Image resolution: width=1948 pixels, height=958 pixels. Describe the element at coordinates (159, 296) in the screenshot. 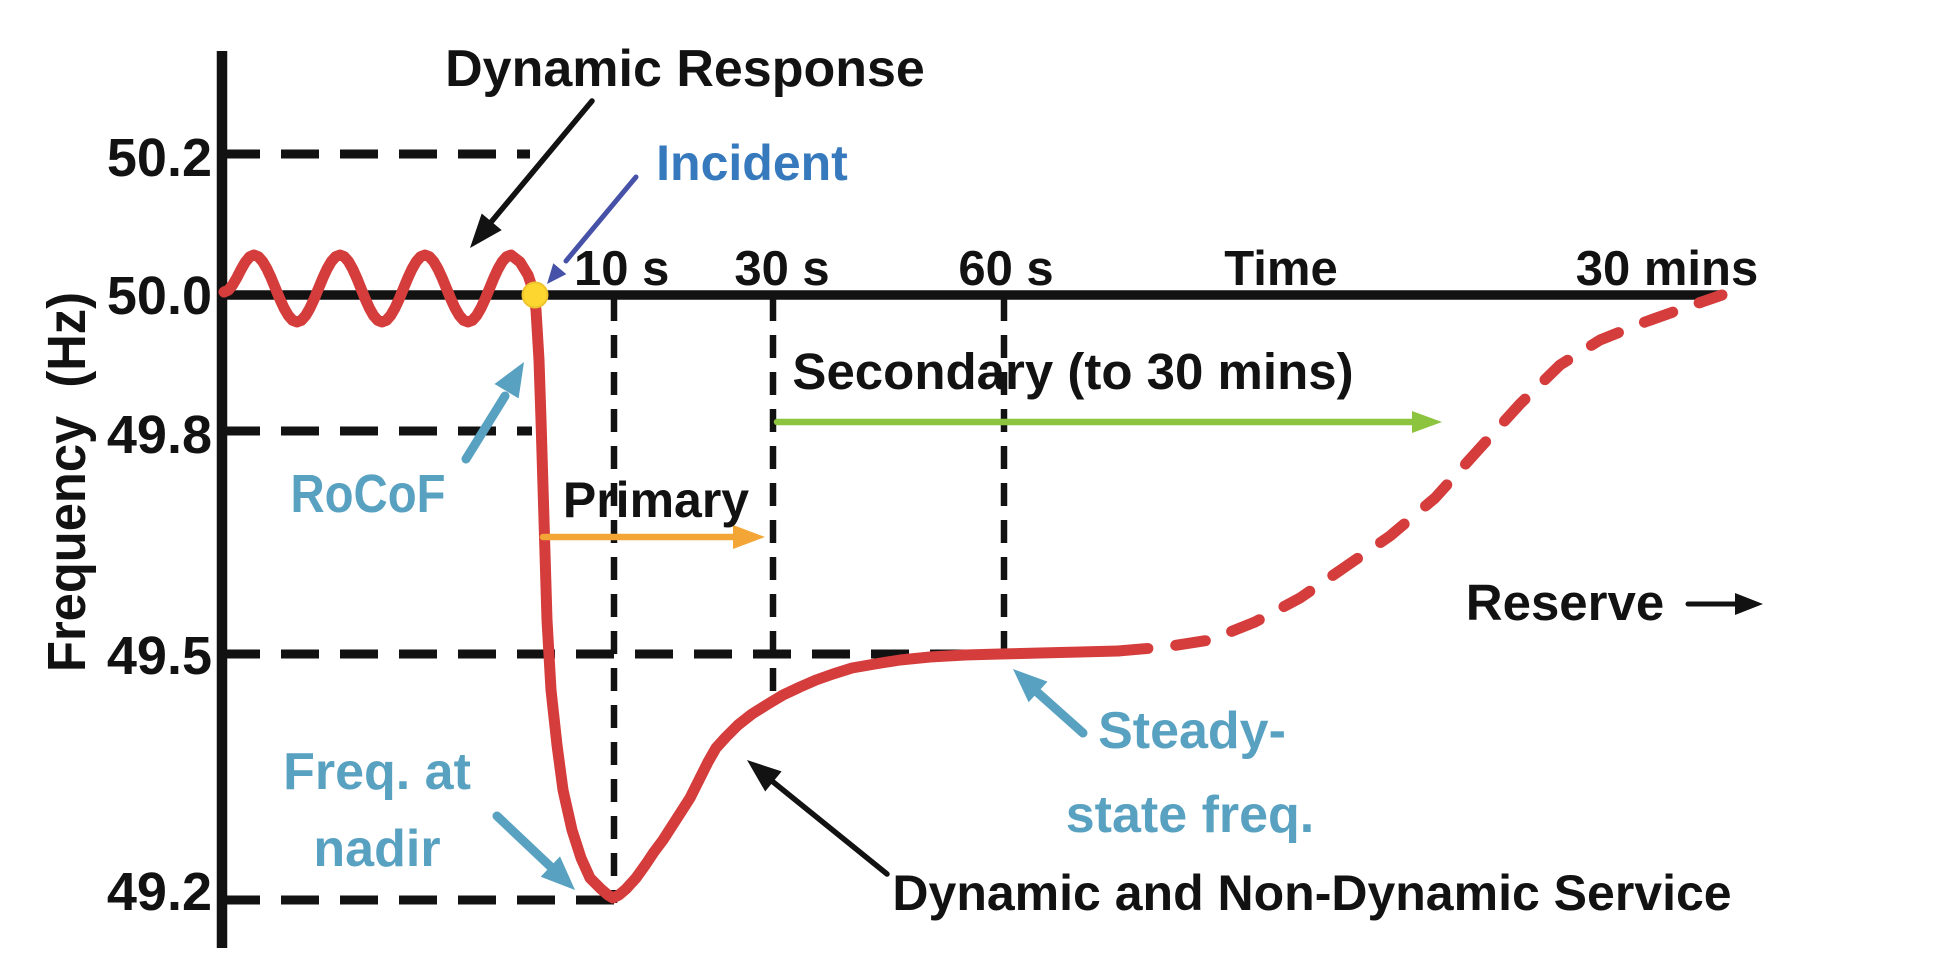

I see `svg-text: 50.0` at that location.